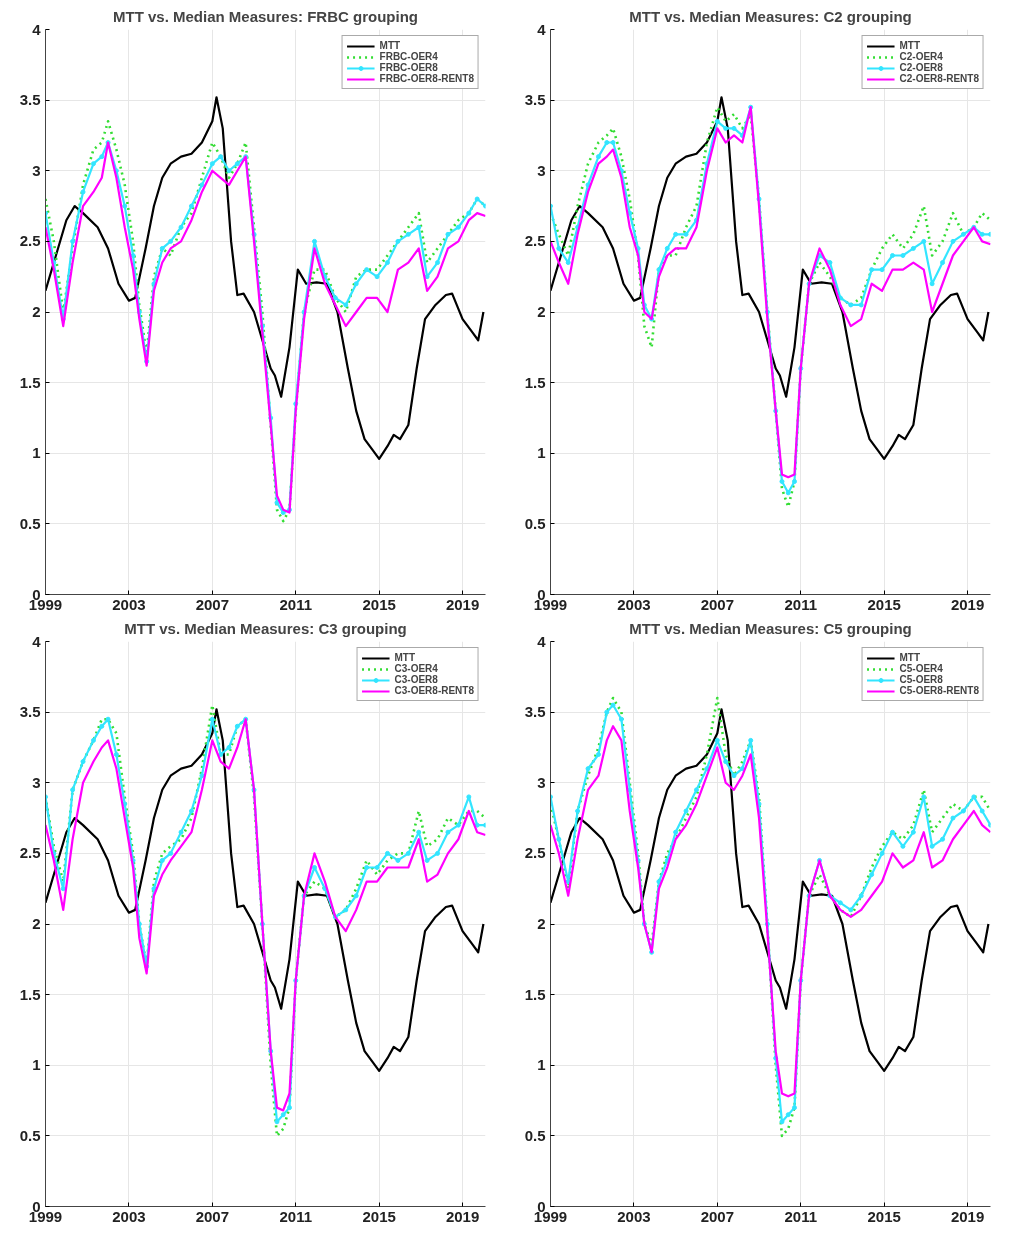 The width and height of the screenshot is (1034, 1257). What do you see at coordinates (426, 78) in the screenshot?
I see `legend-label: FRBC-OER8-RENT8` at bounding box center [426, 78].